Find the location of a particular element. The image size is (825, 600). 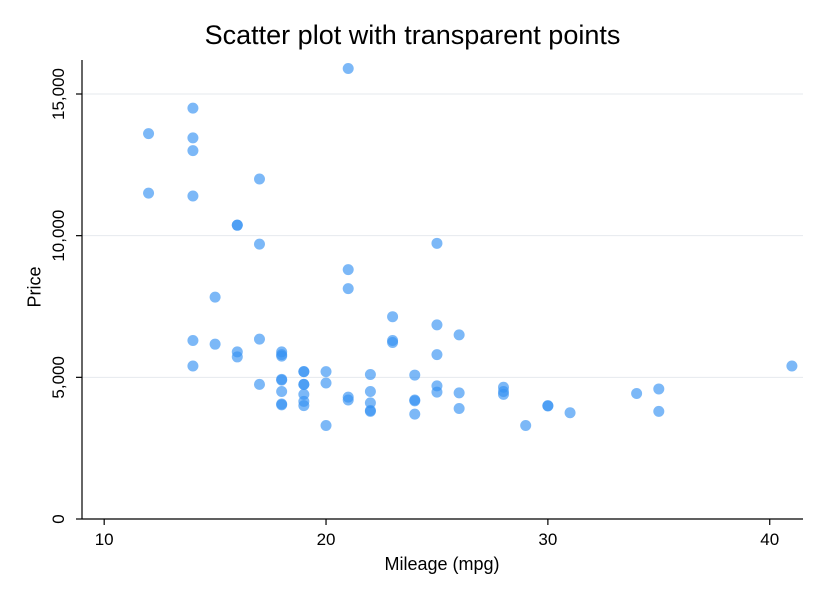

x-axis-label: Mileage (mpg) is located at coordinates (442, 564).